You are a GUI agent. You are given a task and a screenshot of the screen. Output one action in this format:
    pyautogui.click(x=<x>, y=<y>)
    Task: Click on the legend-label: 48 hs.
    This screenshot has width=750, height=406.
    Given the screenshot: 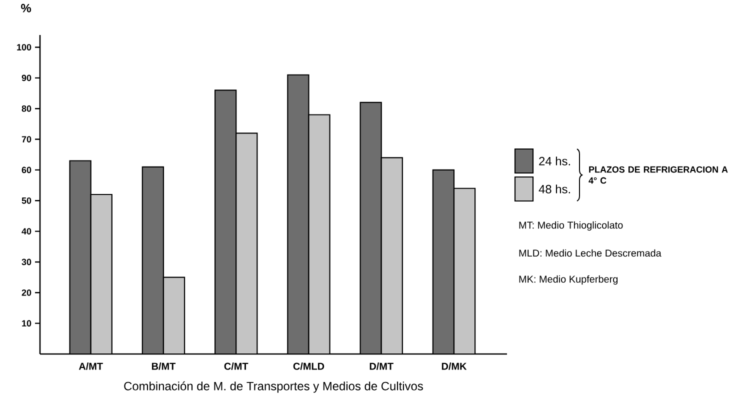 What is the action you would take?
    pyautogui.click(x=554, y=189)
    